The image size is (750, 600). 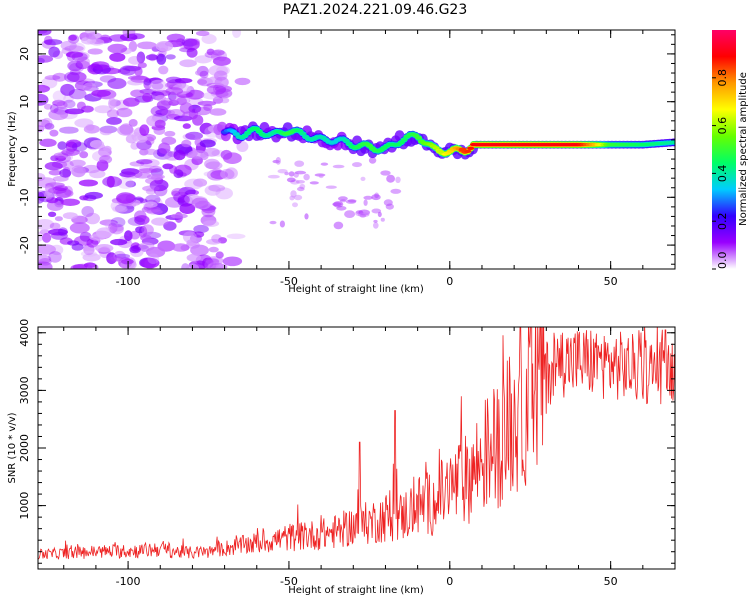 I want to click on snr-y-tick-label: 4000, so click(x=24, y=333).